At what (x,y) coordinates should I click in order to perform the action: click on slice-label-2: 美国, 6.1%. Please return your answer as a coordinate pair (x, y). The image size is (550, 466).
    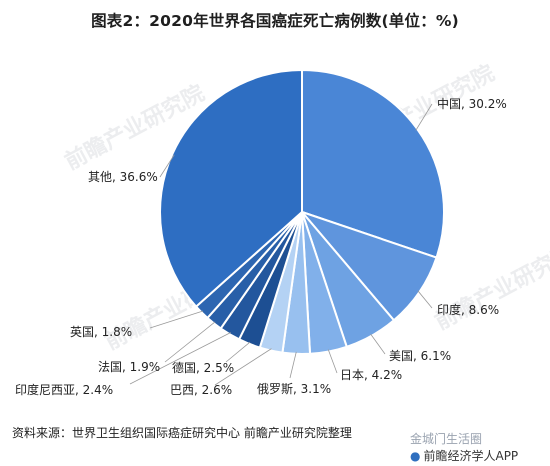
    Looking at the image, I should click on (420, 356).